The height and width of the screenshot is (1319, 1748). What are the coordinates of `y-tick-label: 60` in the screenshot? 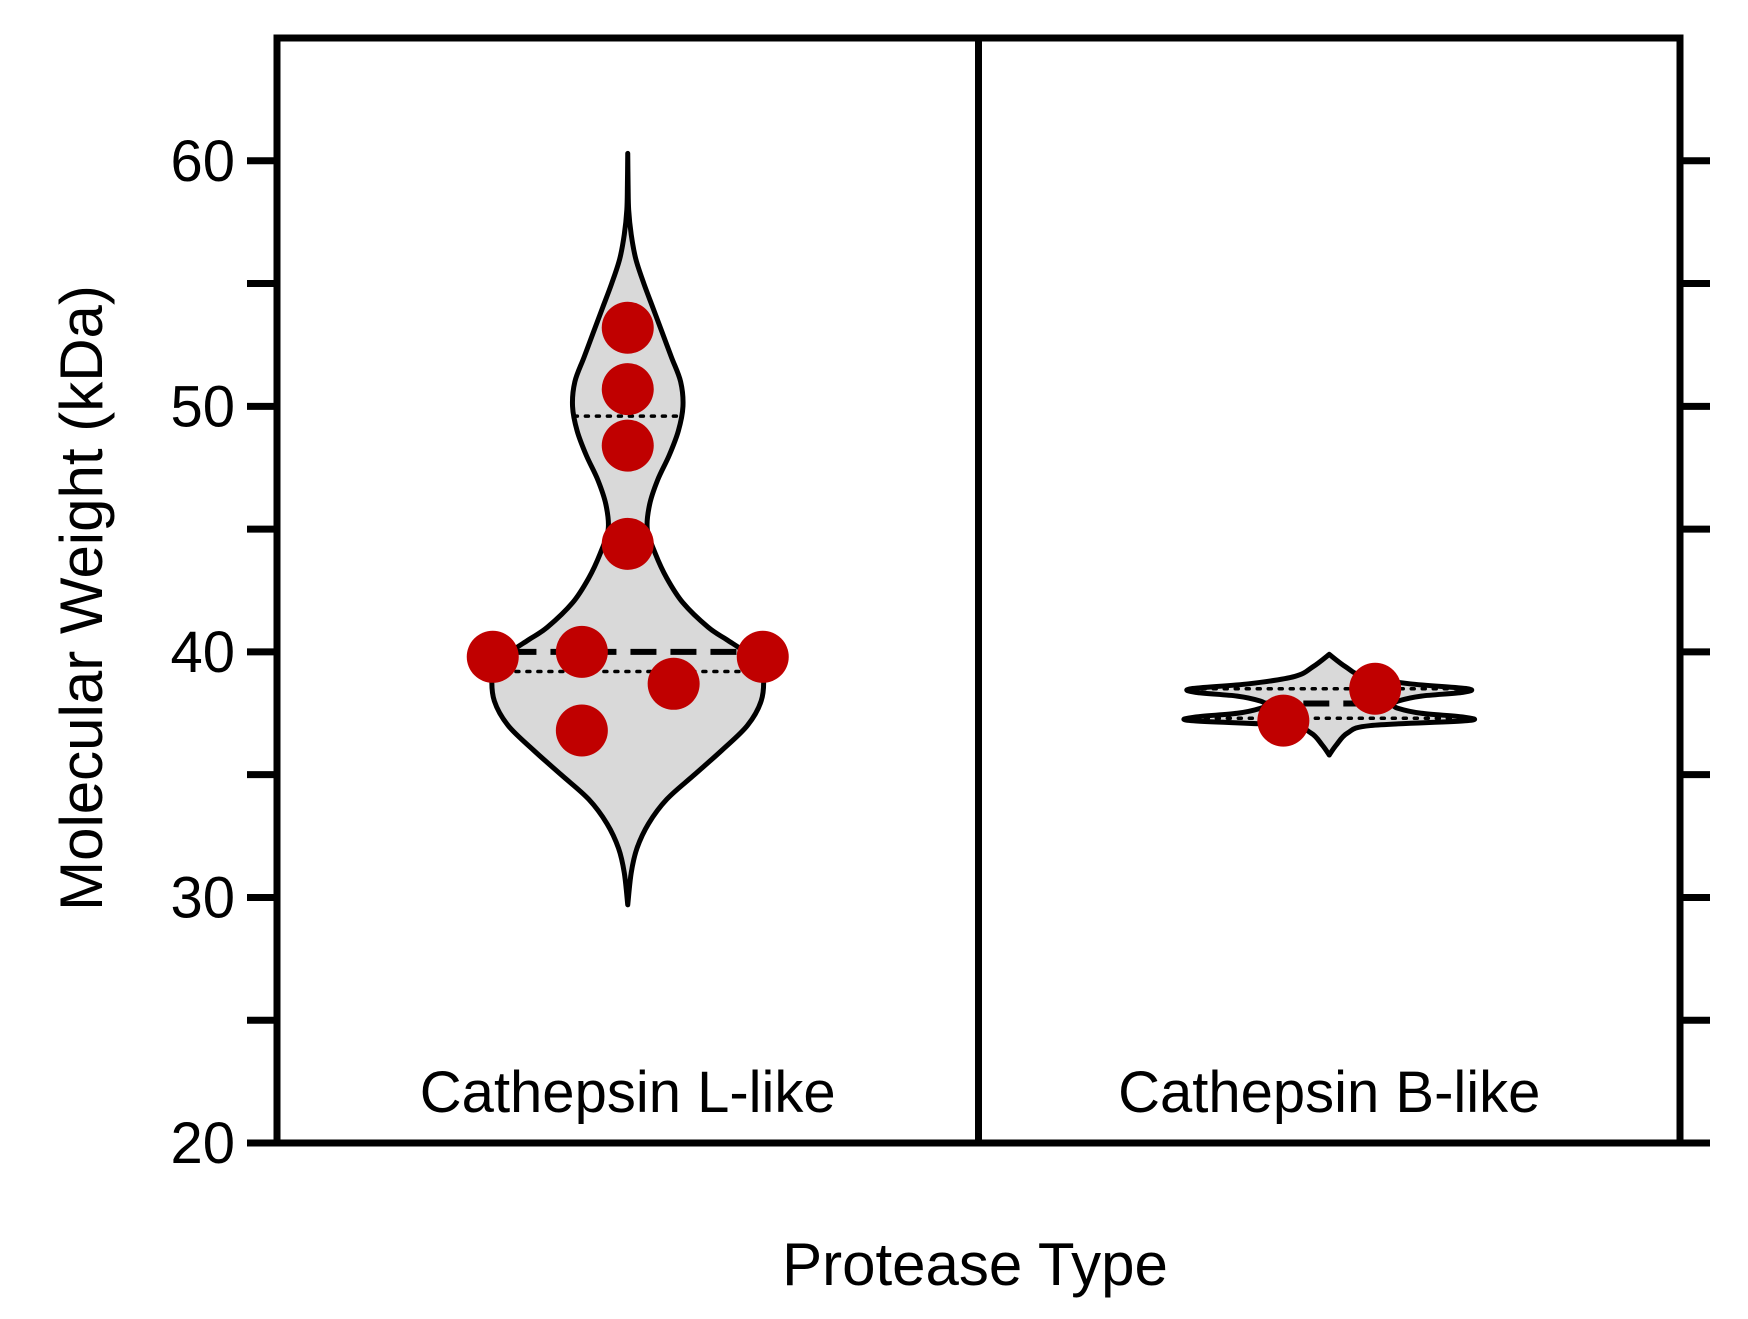 It's located at (202, 161).